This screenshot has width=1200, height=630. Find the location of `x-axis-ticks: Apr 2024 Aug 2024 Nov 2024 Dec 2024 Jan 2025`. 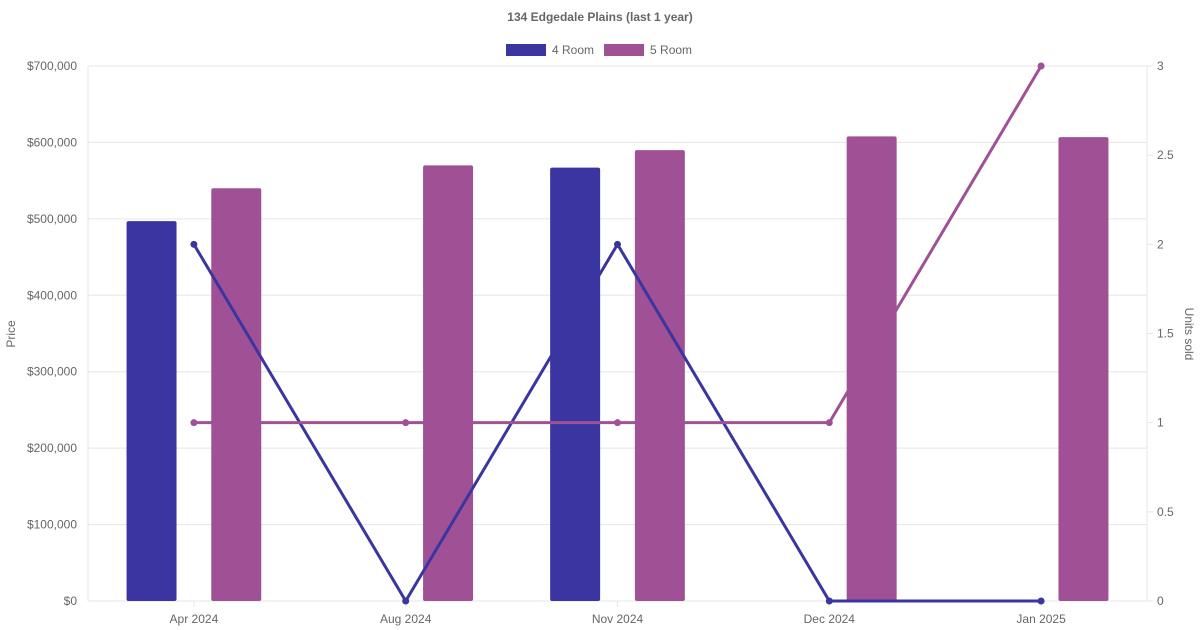

x-axis-ticks: Apr 2024 Aug 2024 Nov 2024 Dec 2024 Jan 2025 is located at coordinates (618, 613).